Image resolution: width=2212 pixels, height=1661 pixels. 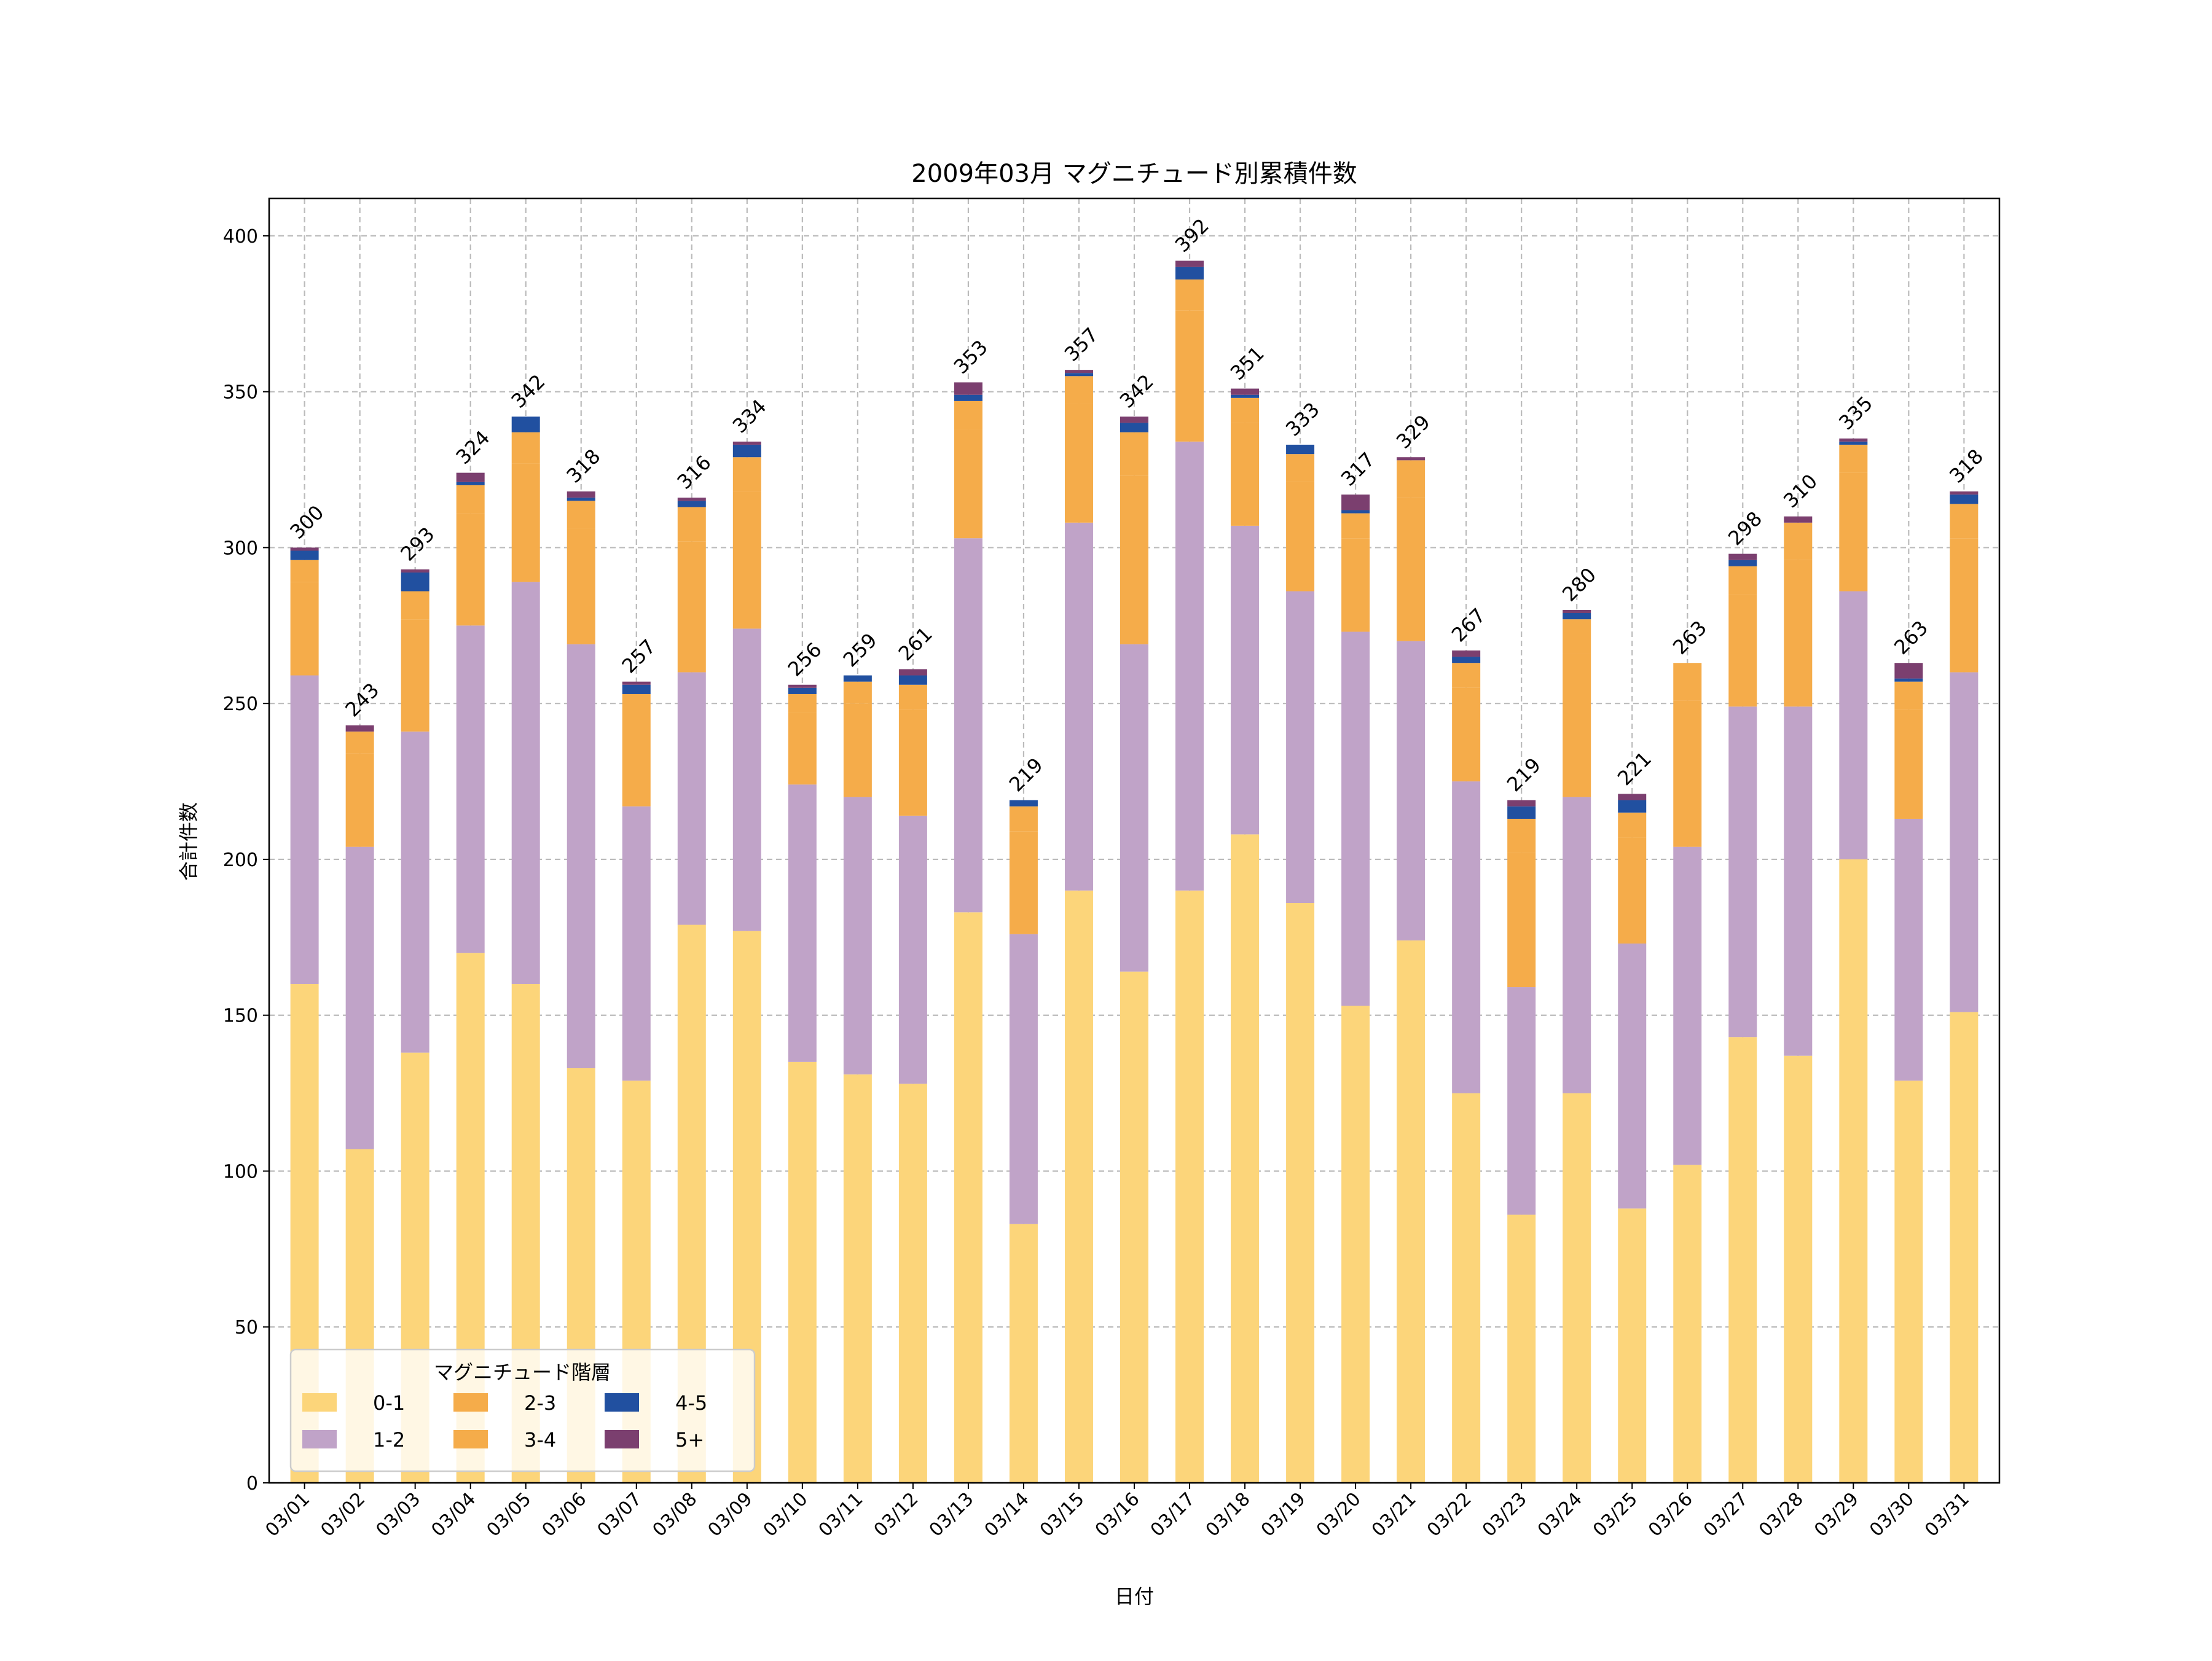 I want to click on x-tick-label: 03/16, so click(x=1117, y=1514).